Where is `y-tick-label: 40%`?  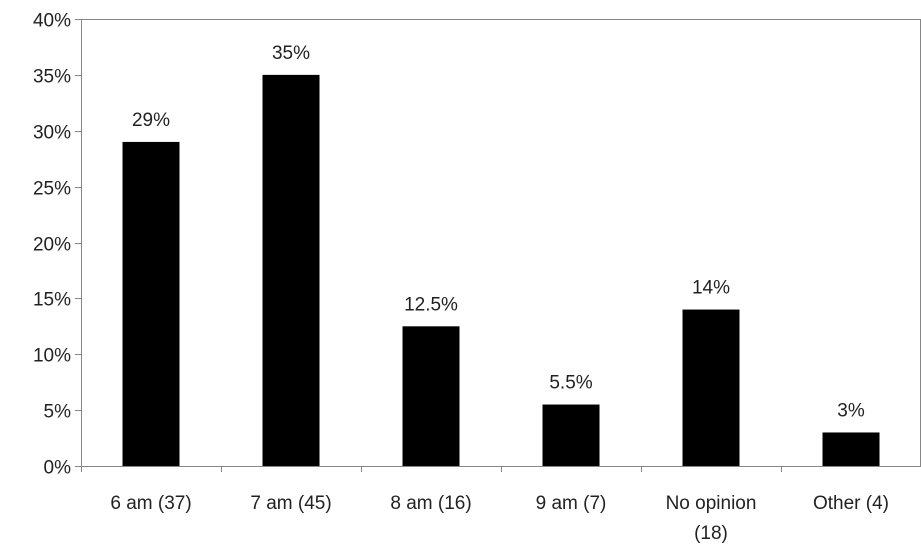
y-tick-label: 40% is located at coordinates (52, 21).